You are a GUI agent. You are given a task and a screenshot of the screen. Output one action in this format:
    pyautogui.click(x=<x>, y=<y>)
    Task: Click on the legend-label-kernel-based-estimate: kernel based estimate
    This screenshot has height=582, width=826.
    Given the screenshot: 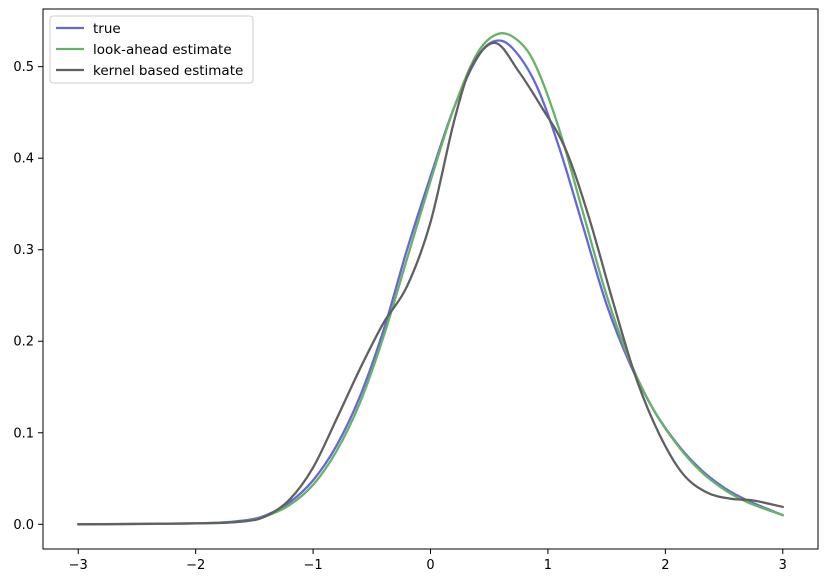 What is the action you would take?
    pyautogui.click(x=168, y=71)
    